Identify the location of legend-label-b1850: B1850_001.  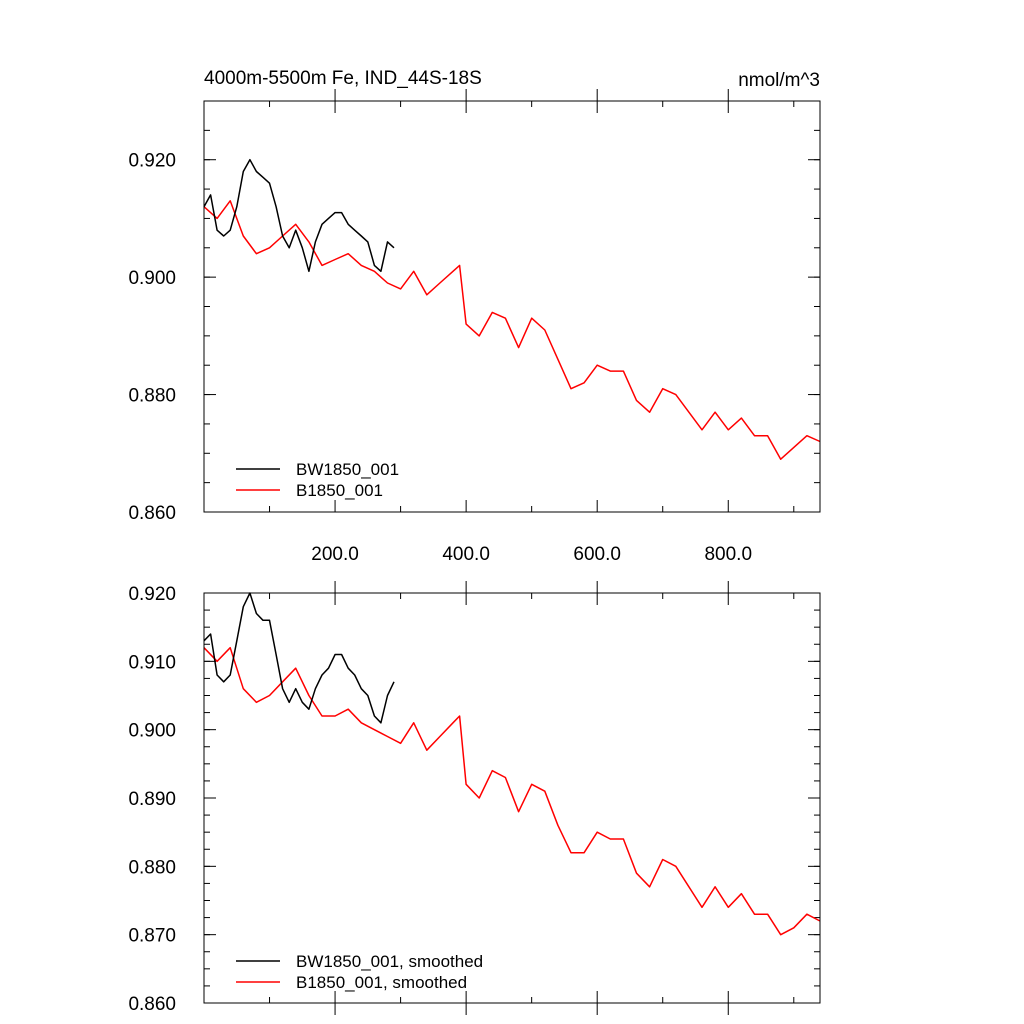
(339, 490).